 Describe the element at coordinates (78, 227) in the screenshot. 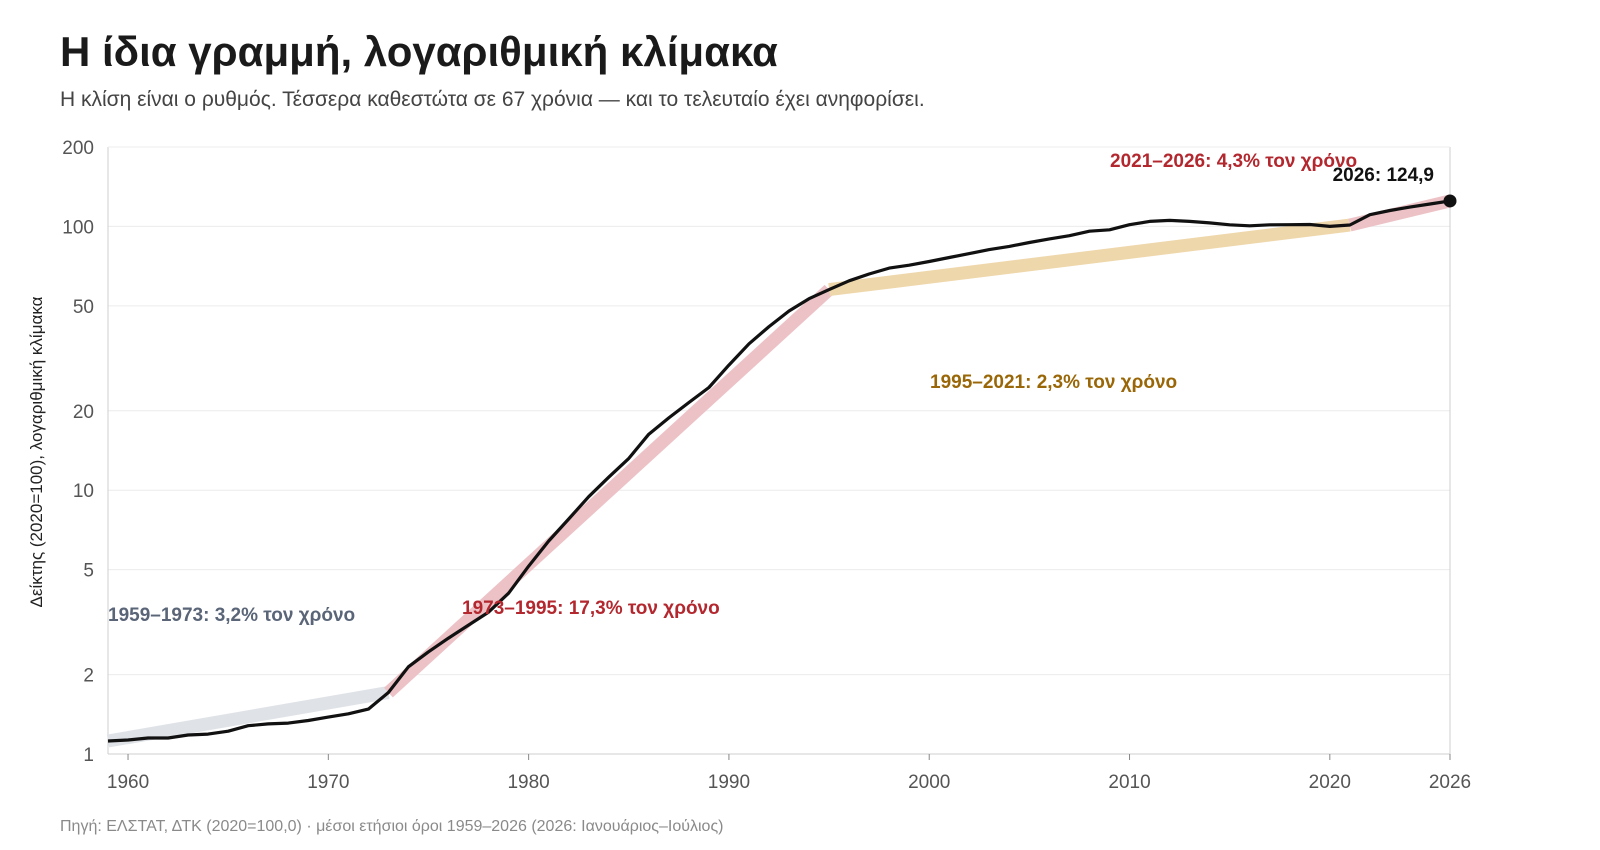

I see `y-tick-label: 100` at that location.